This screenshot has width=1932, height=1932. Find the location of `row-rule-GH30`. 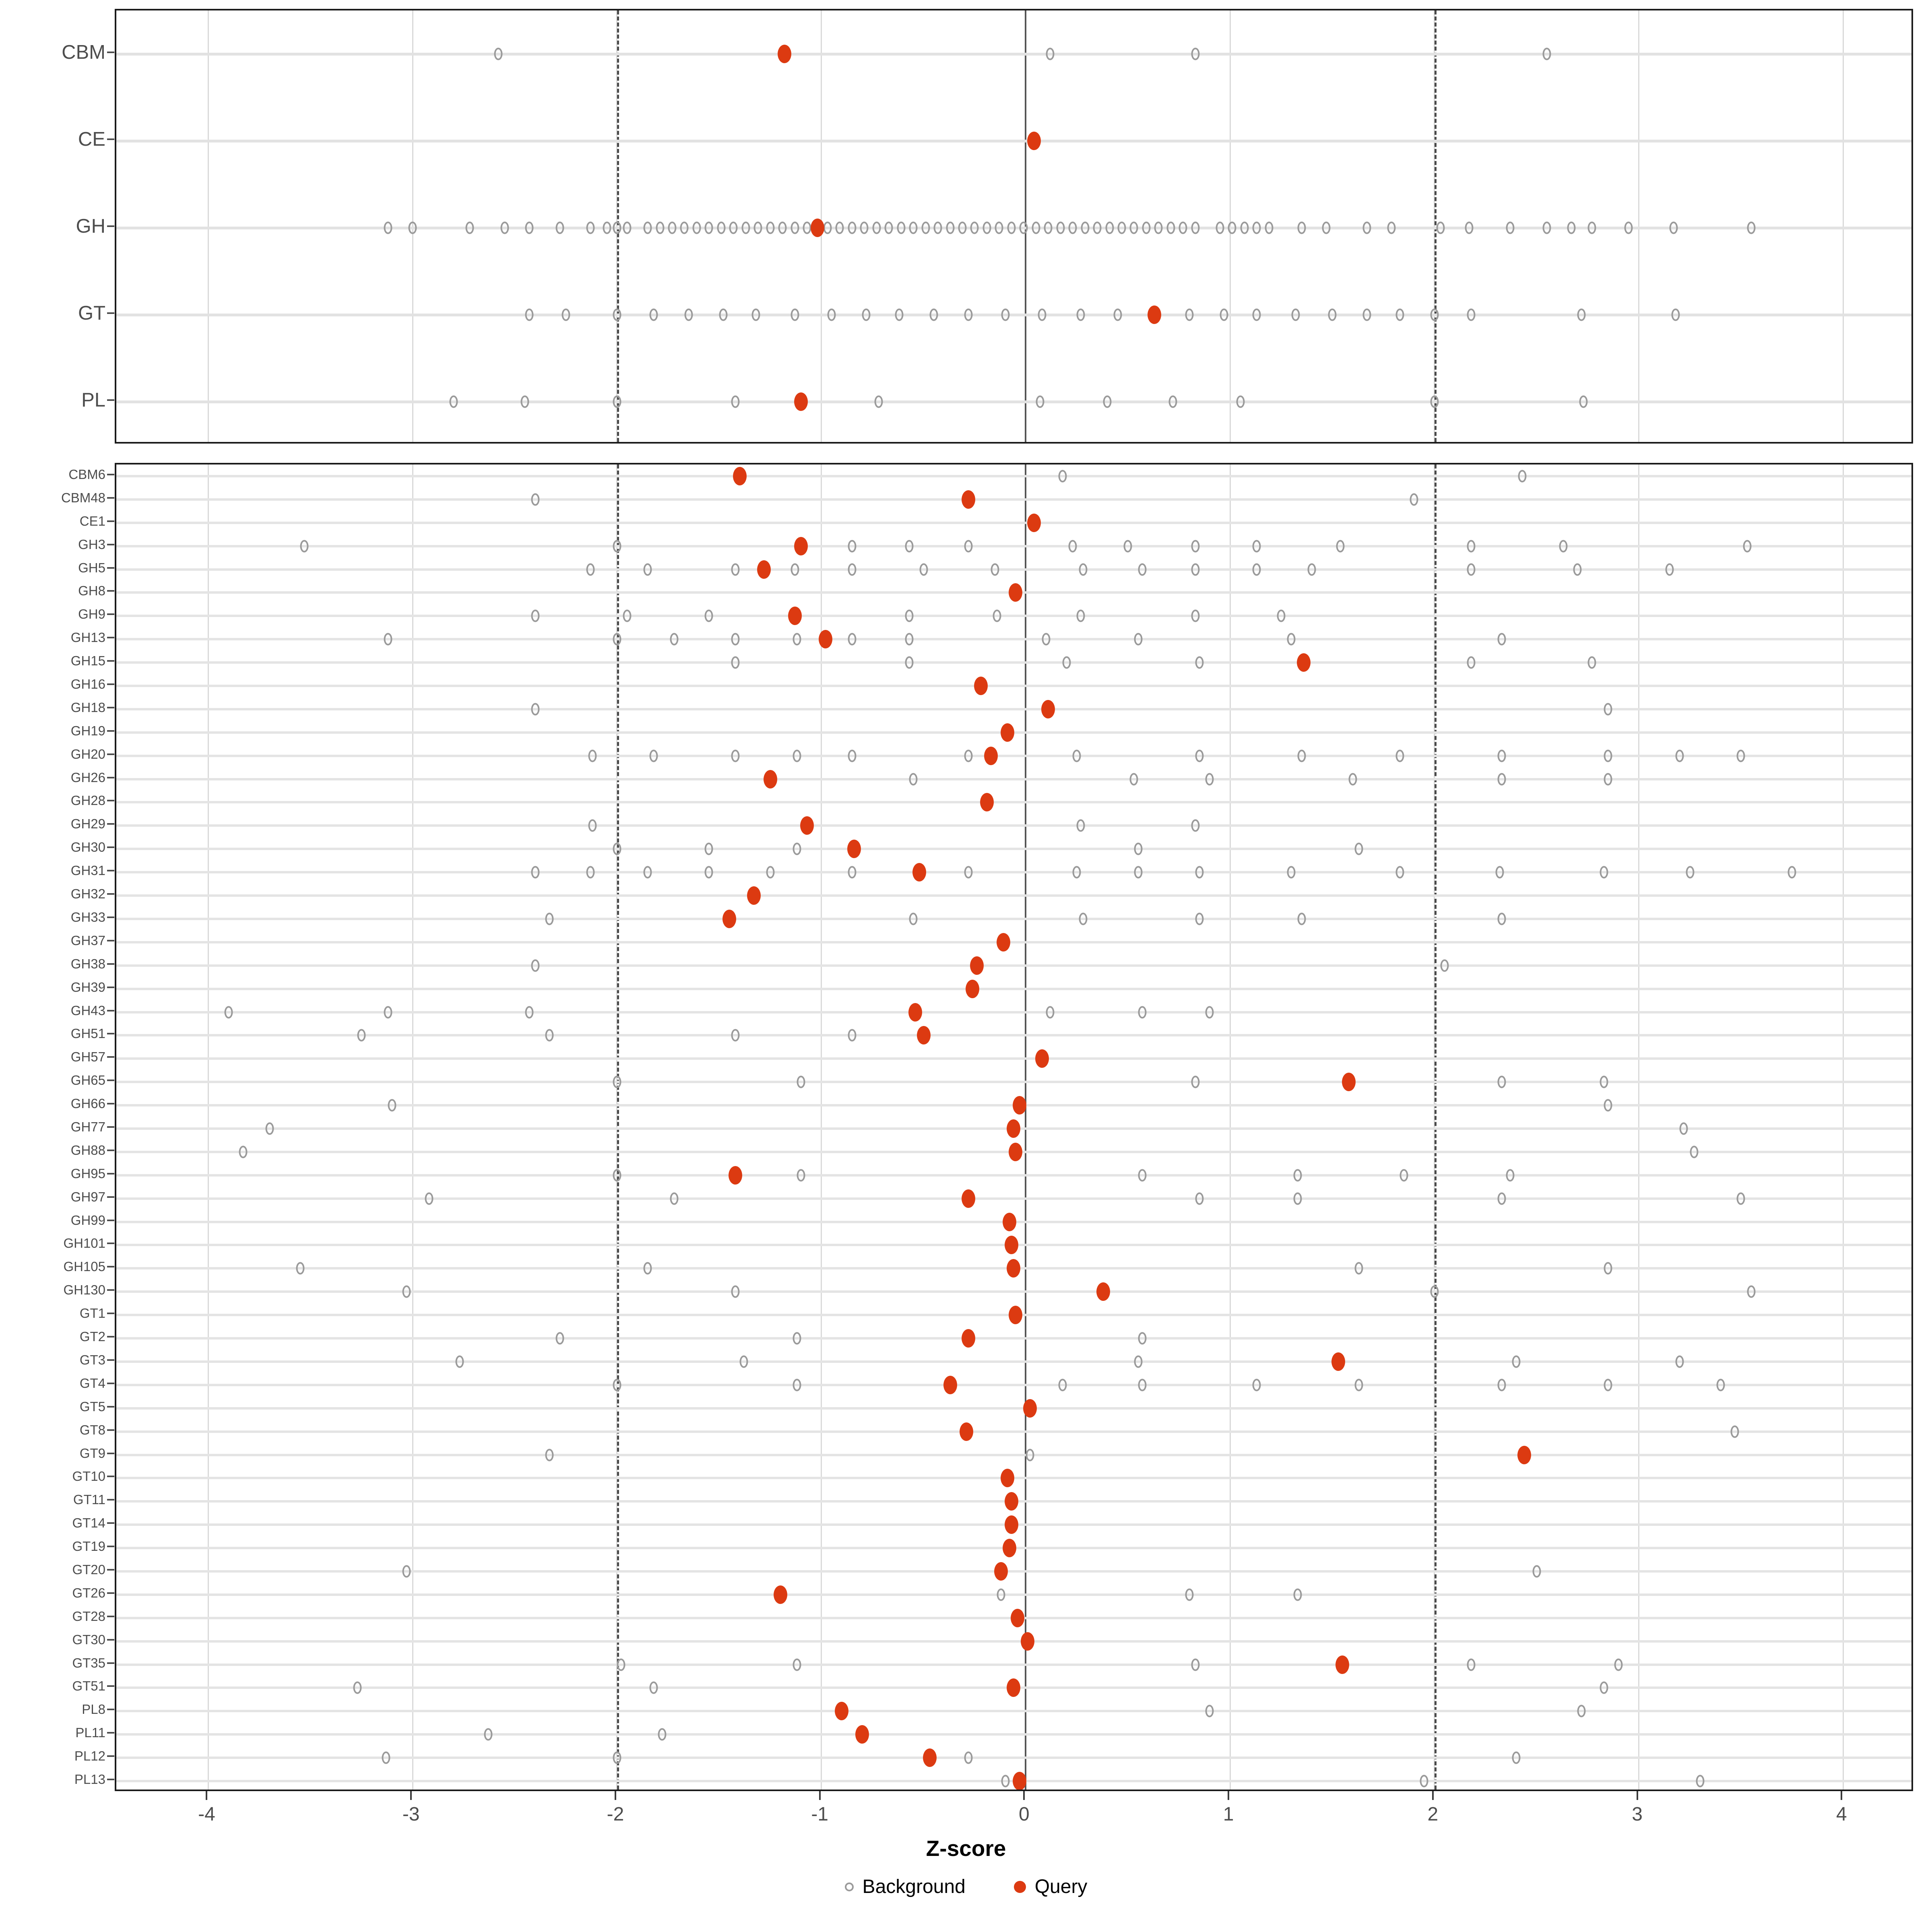

row-rule-GH30 is located at coordinates (1013, 849).